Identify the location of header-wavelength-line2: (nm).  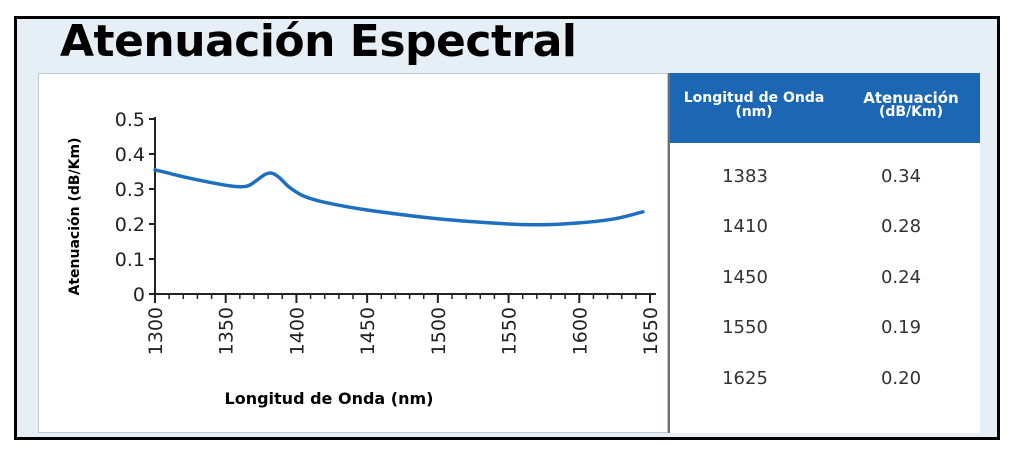
(754, 112).